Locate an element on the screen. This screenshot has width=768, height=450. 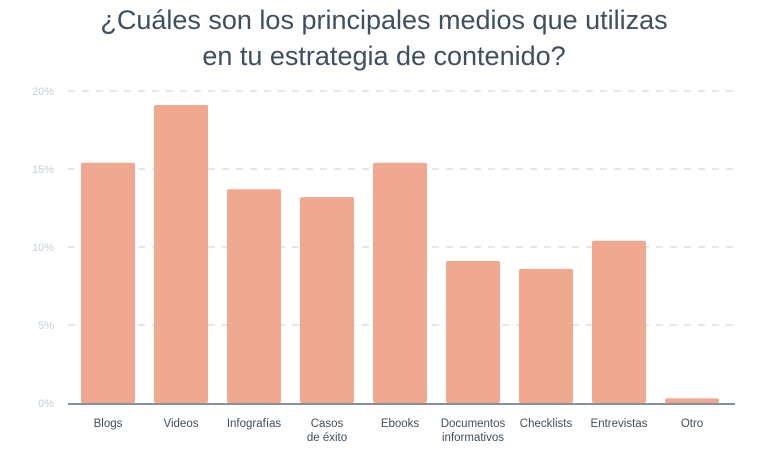
x-tick-label: Checklists is located at coordinates (546, 424).